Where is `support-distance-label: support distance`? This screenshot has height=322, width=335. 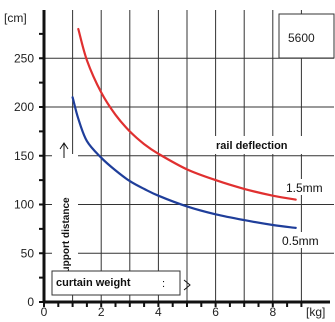 support-distance-label: support distance is located at coordinates (66, 237).